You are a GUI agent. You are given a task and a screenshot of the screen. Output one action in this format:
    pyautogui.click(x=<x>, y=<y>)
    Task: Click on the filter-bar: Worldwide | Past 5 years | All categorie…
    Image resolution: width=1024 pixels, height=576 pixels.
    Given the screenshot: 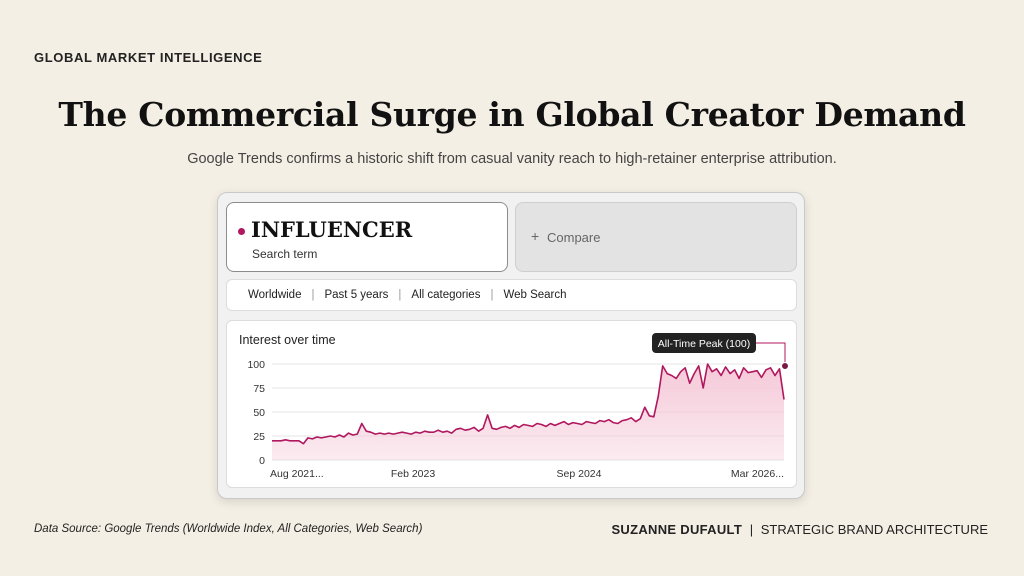 What is the action you would take?
    pyautogui.click(x=511, y=295)
    